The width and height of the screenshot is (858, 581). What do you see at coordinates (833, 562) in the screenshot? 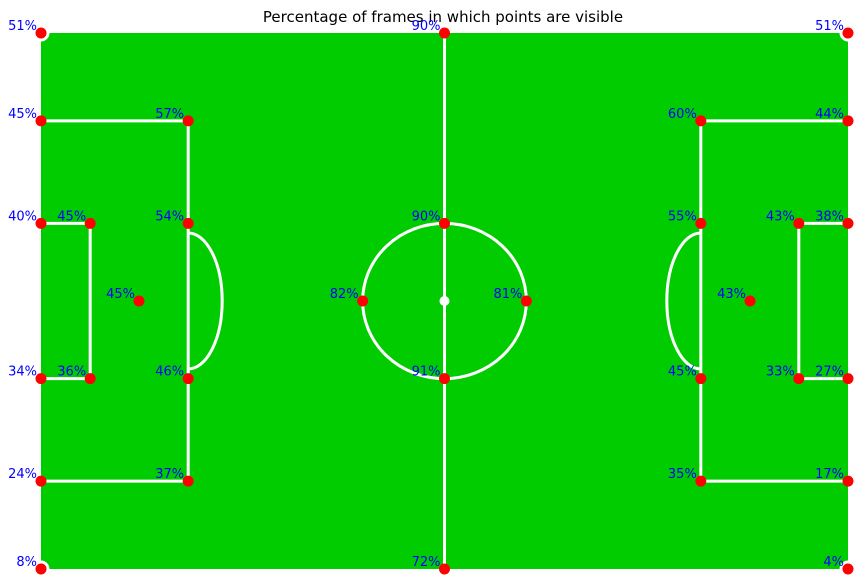
I see `point-label: 4%` at bounding box center [833, 562].